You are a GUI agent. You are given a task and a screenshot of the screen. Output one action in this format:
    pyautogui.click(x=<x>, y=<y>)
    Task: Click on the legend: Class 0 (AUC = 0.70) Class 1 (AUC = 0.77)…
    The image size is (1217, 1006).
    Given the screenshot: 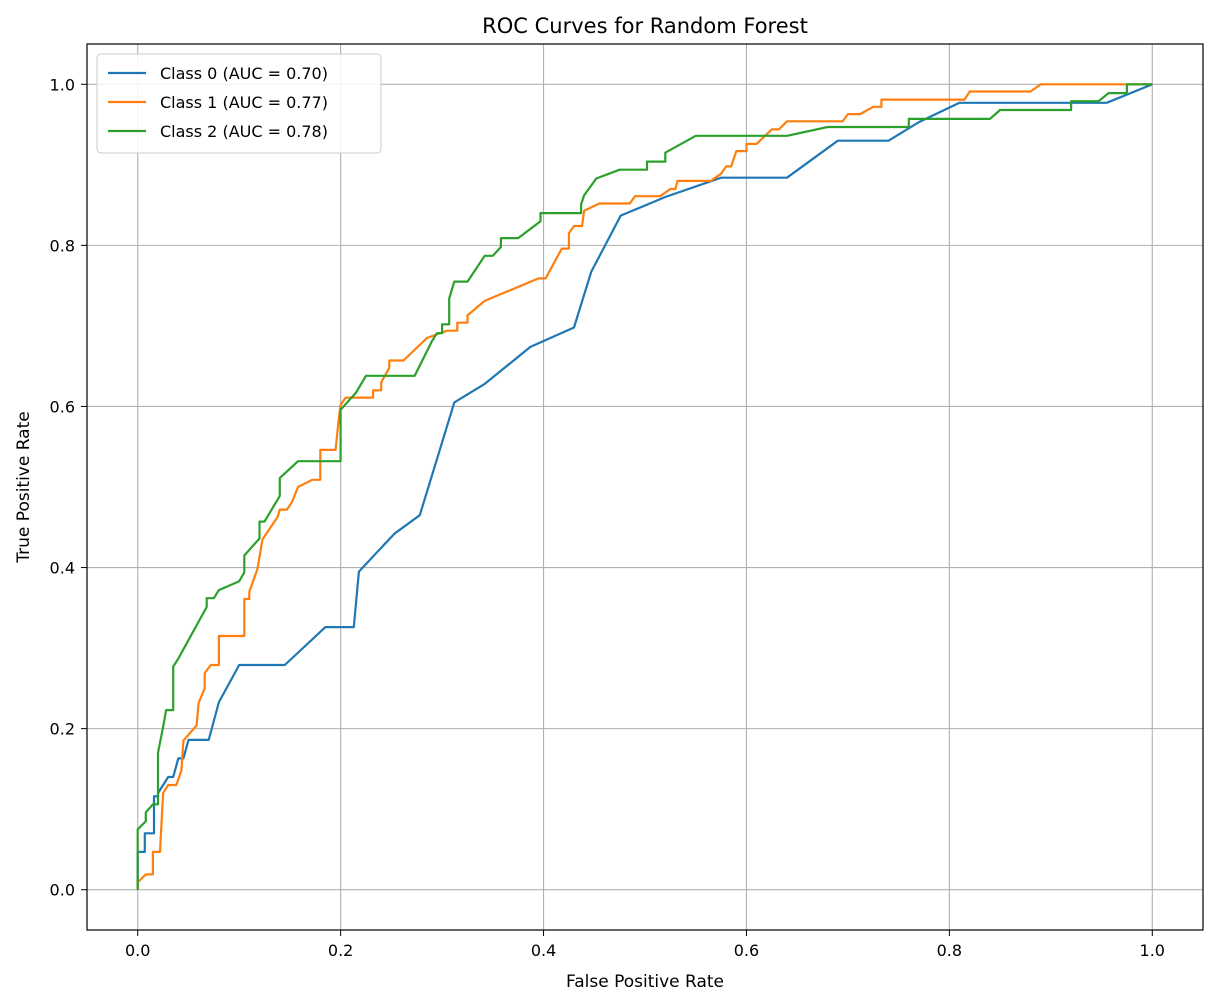 What is the action you would take?
    pyautogui.click(x=239, y=103)
    